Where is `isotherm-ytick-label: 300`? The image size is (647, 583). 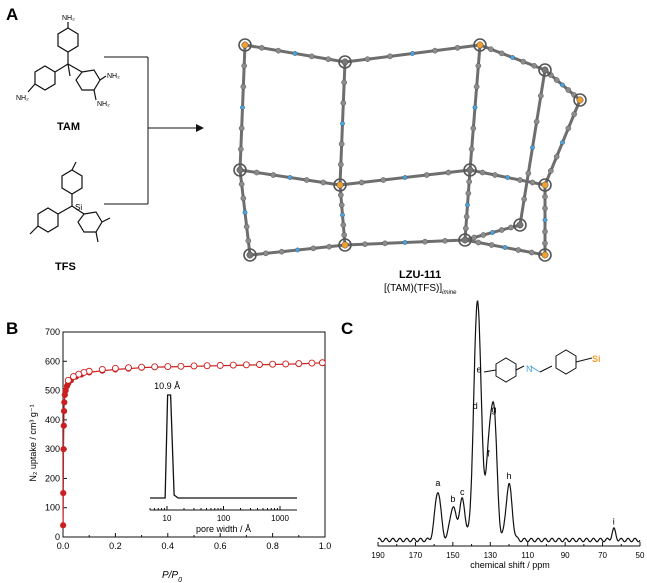 isotherm-ytick-label: 300 is located at coordinates (52, 449).